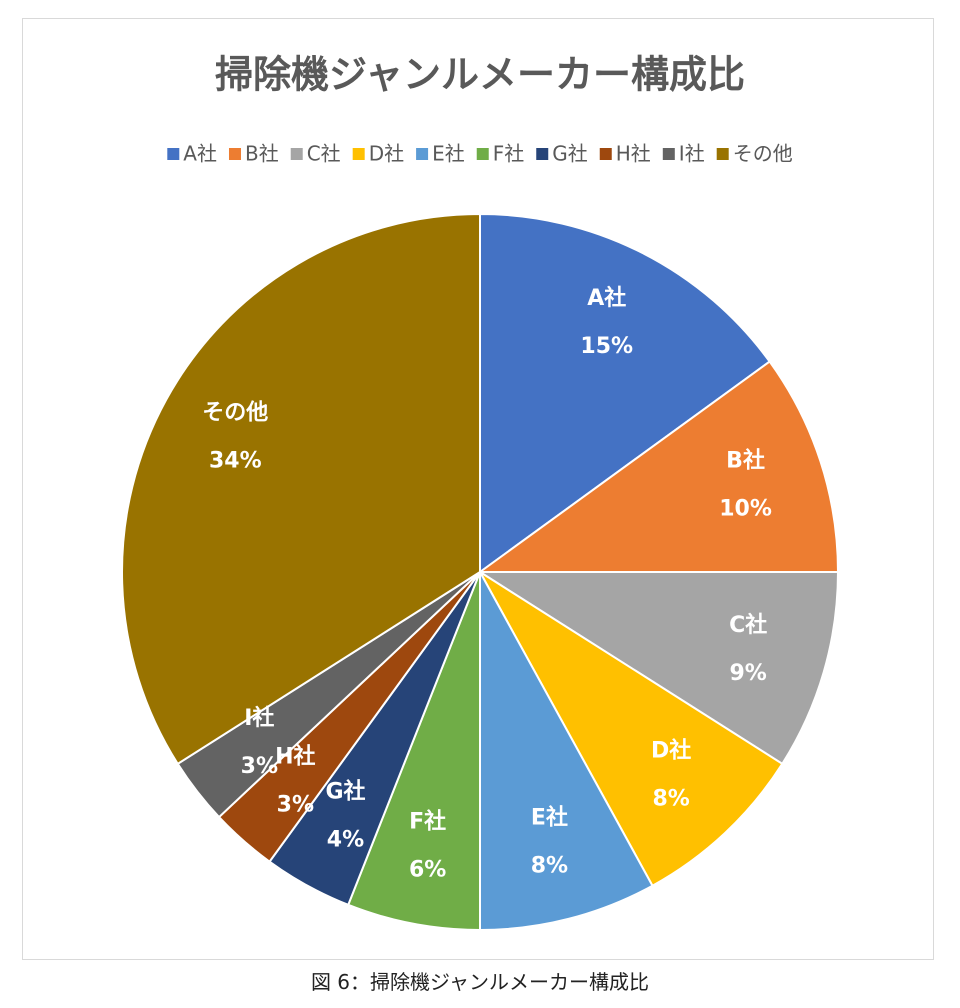 The image size is (960, 1008). Describe the element at coordinates (427, 821) in the screenshot. I see `data-label-name: F社` at that location.